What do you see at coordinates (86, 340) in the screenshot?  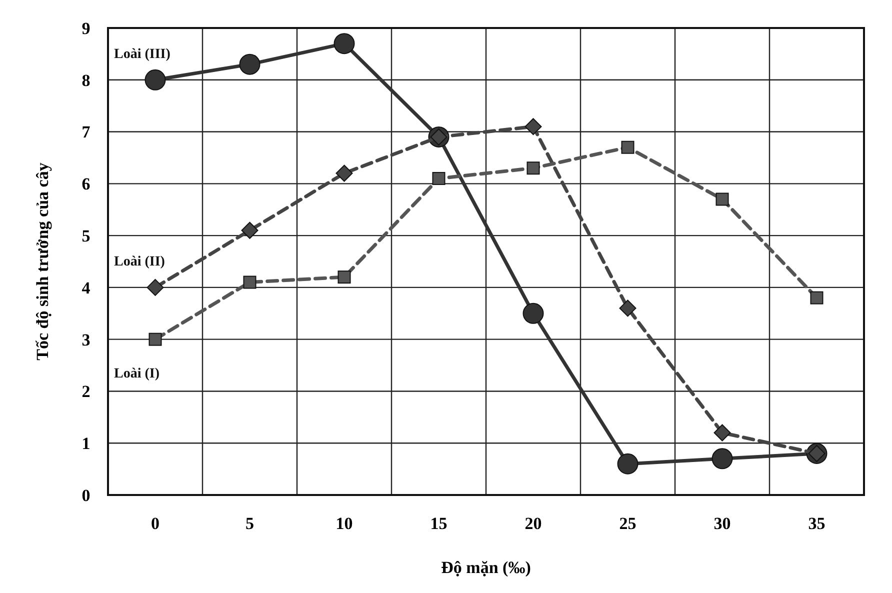 I see `y-tick-label: 3` at bounding box center [86, 340].